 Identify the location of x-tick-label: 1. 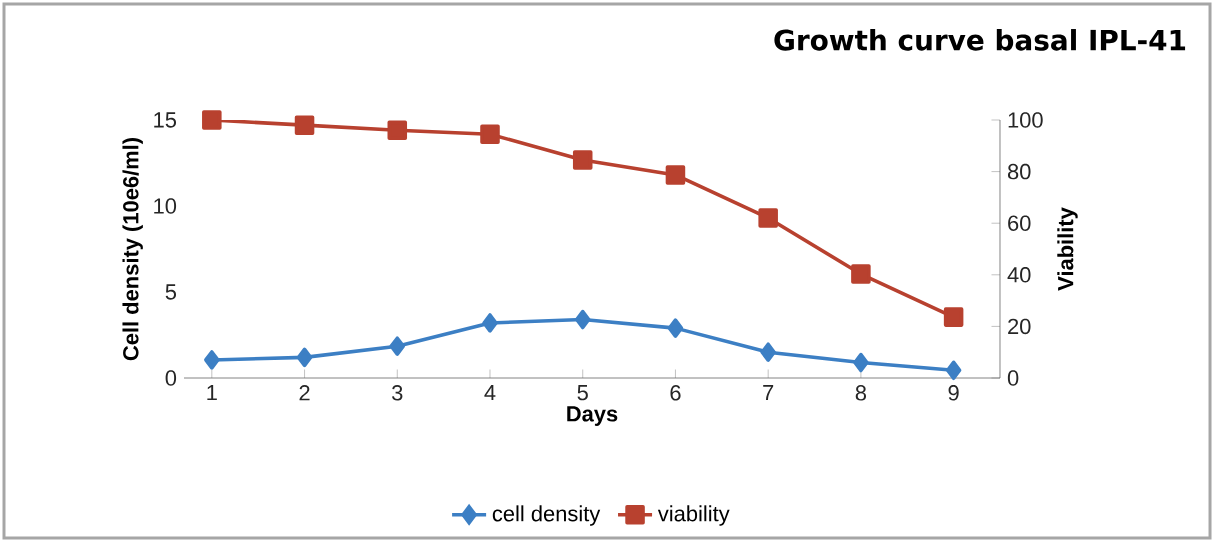
(212, 393).